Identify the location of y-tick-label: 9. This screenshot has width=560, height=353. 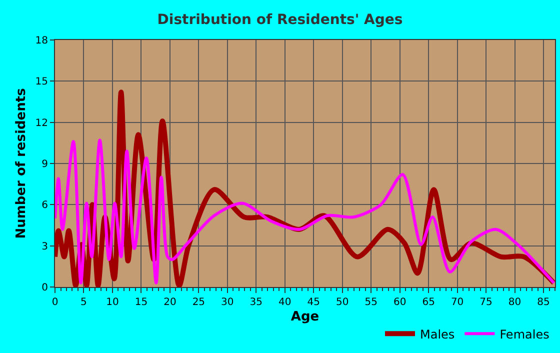
(45, 164).